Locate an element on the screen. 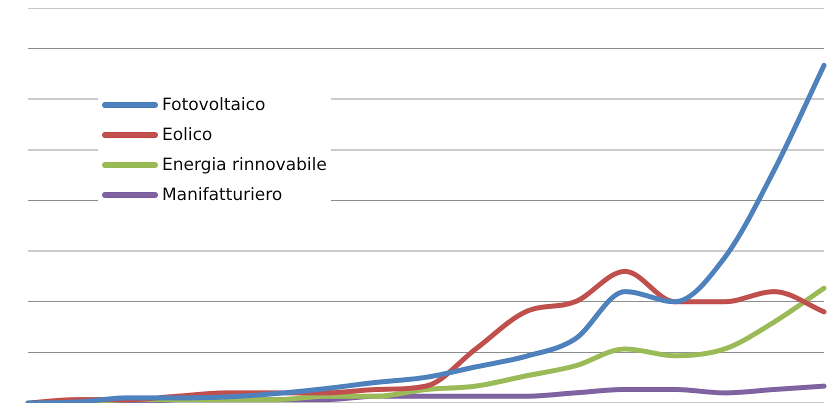 This screenshot has height=403, width=840. legend-label: Manifatturiero is located at coordinates (222, 195).